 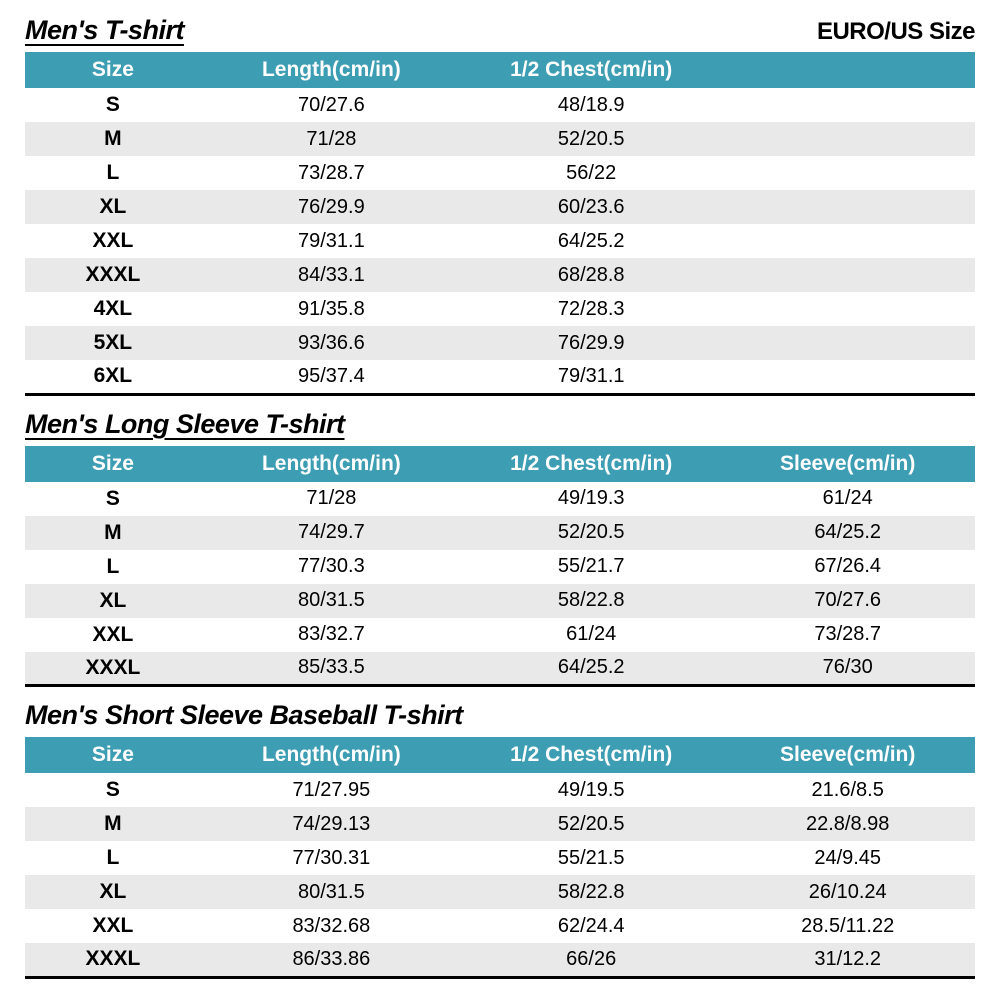 I want to click on table-row: L 77/30.31 55/21.5 24/9.45, so click(x=500, y=858).